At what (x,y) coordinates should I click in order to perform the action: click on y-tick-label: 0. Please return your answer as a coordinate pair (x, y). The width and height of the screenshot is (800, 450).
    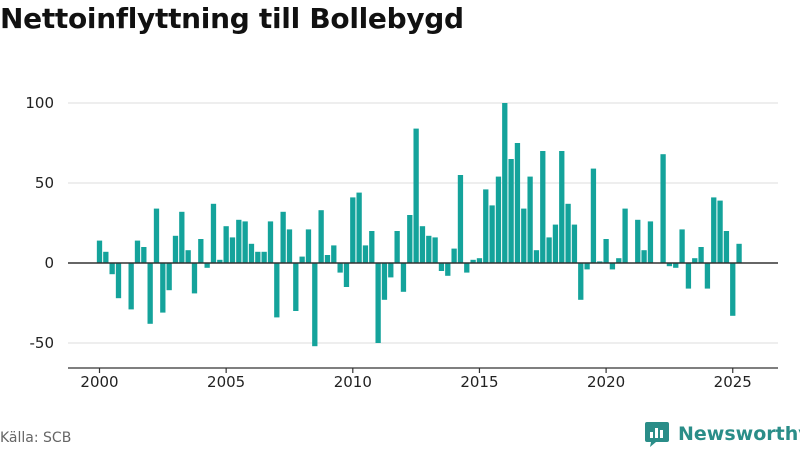
    Looking at the image, I should click on (49, 263).